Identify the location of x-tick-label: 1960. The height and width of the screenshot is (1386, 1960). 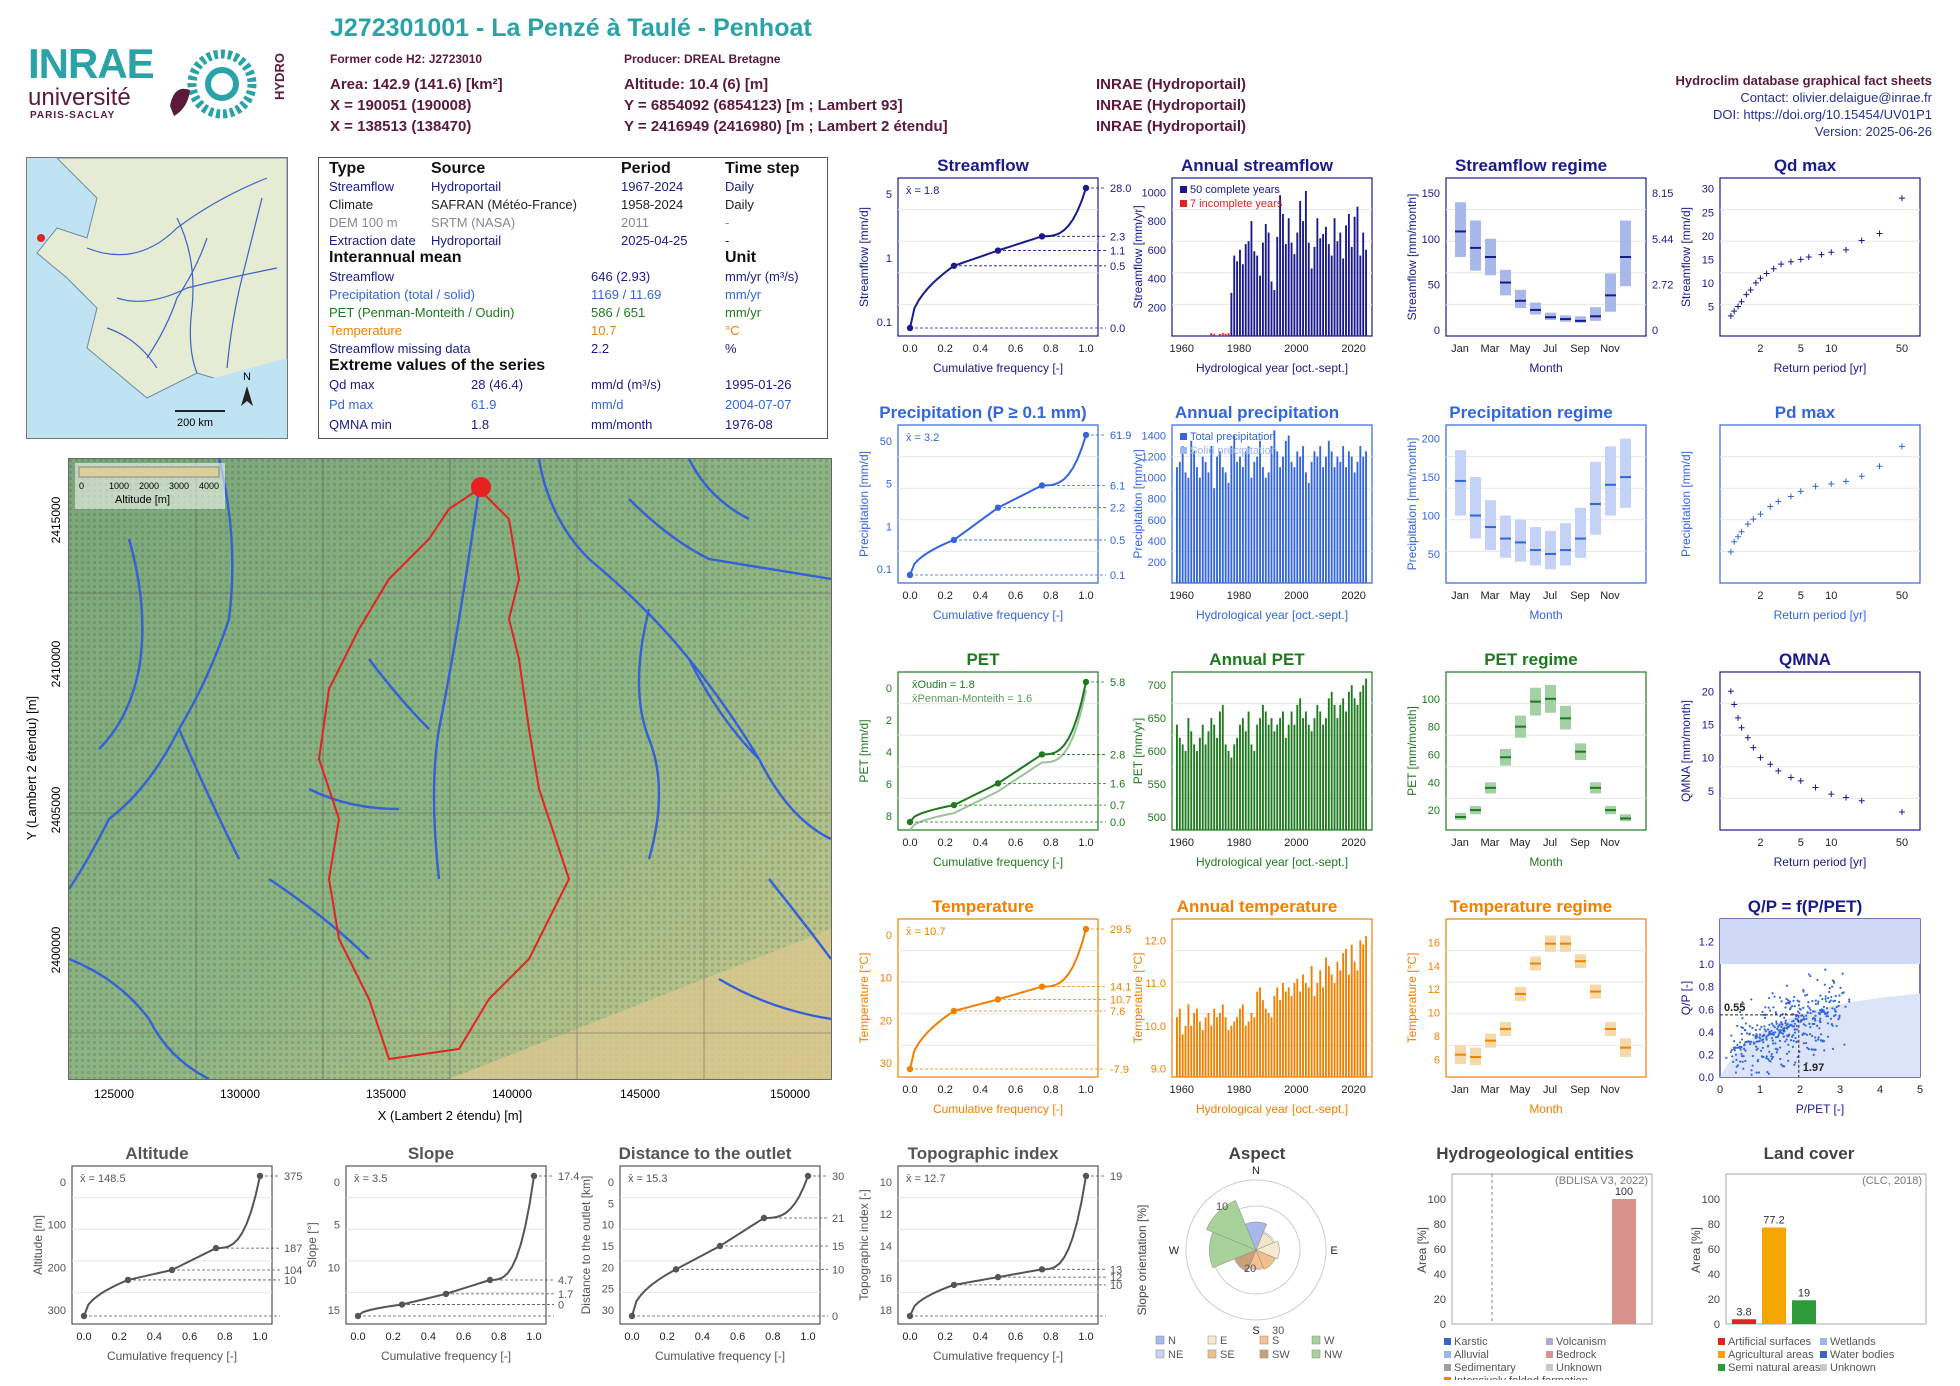
(1181, 596).